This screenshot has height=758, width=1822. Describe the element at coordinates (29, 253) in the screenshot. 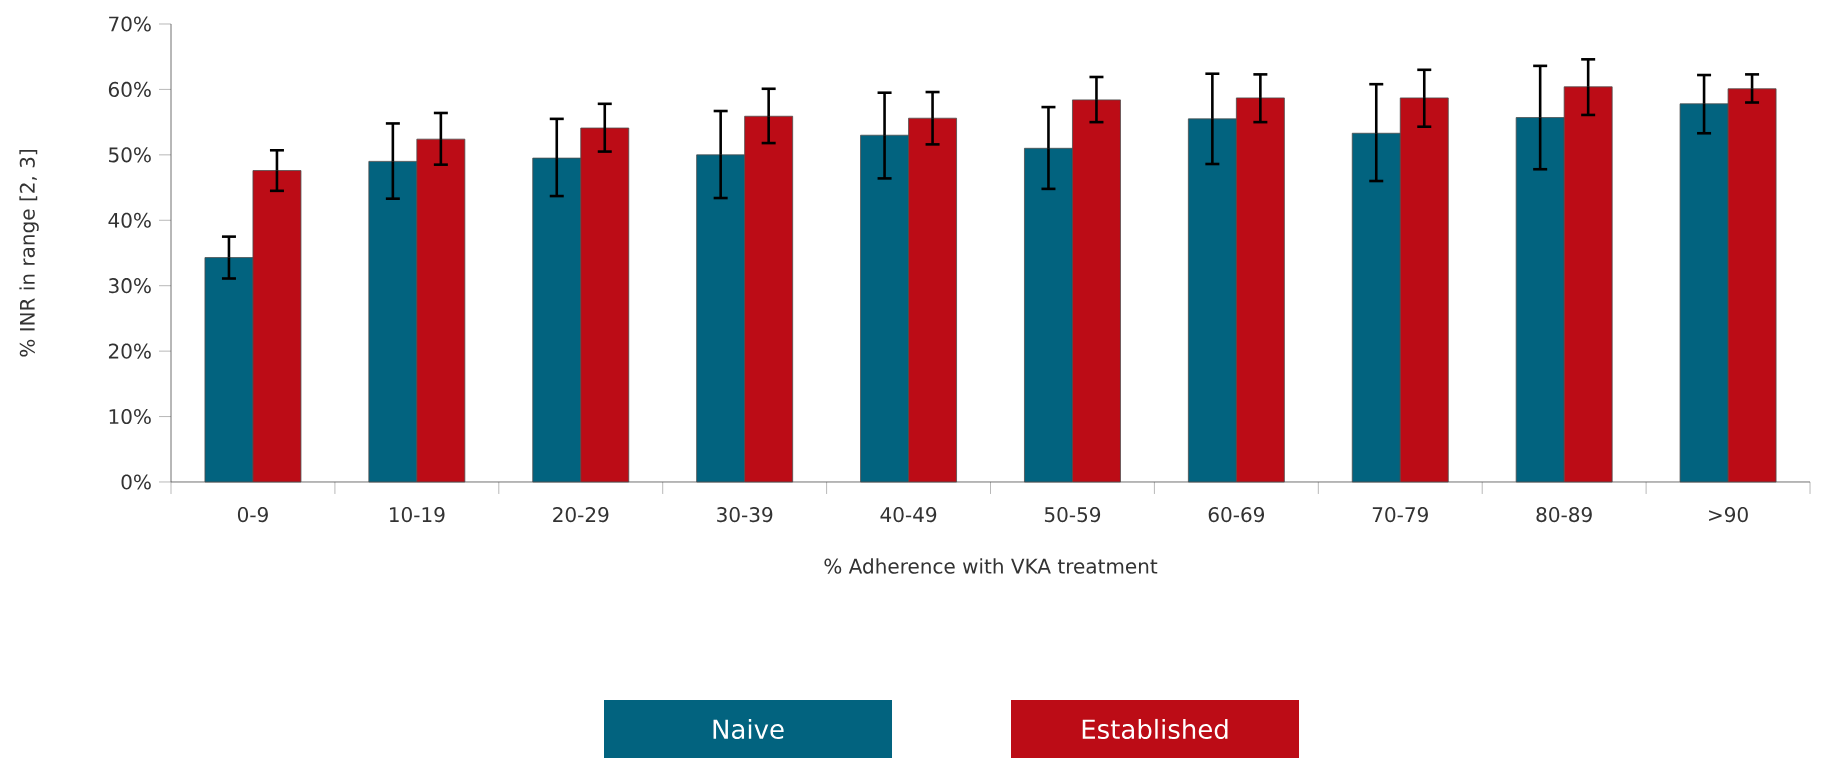

I see `y-axis-title: % INR in range [2, 3]` at that location.